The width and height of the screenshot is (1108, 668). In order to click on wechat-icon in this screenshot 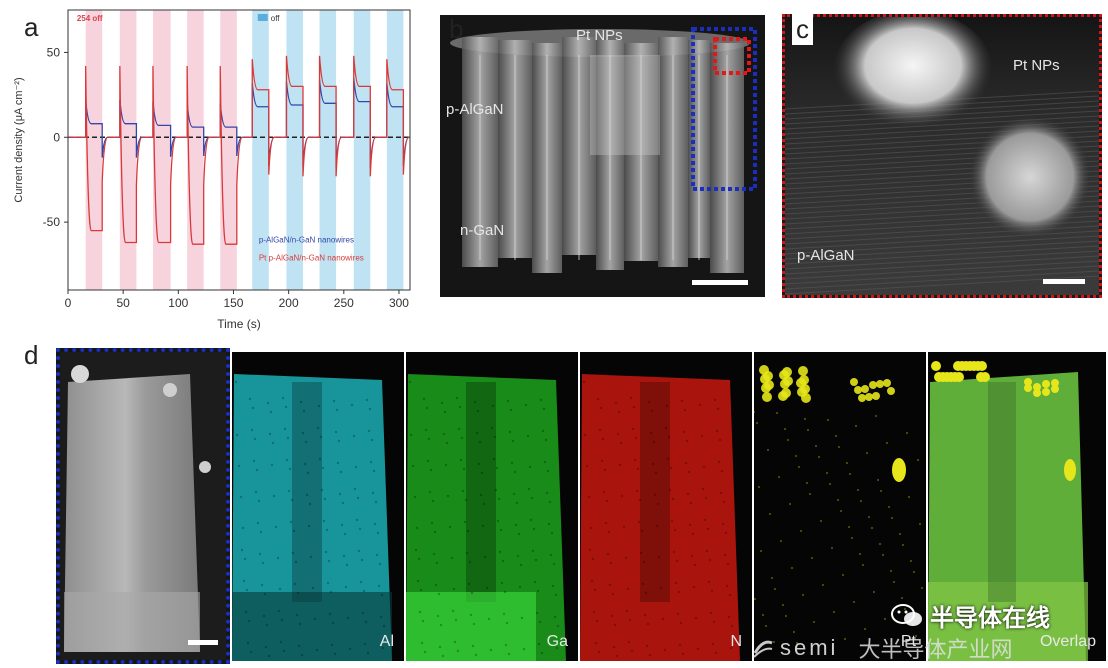, I will do `click(907, 616)`.